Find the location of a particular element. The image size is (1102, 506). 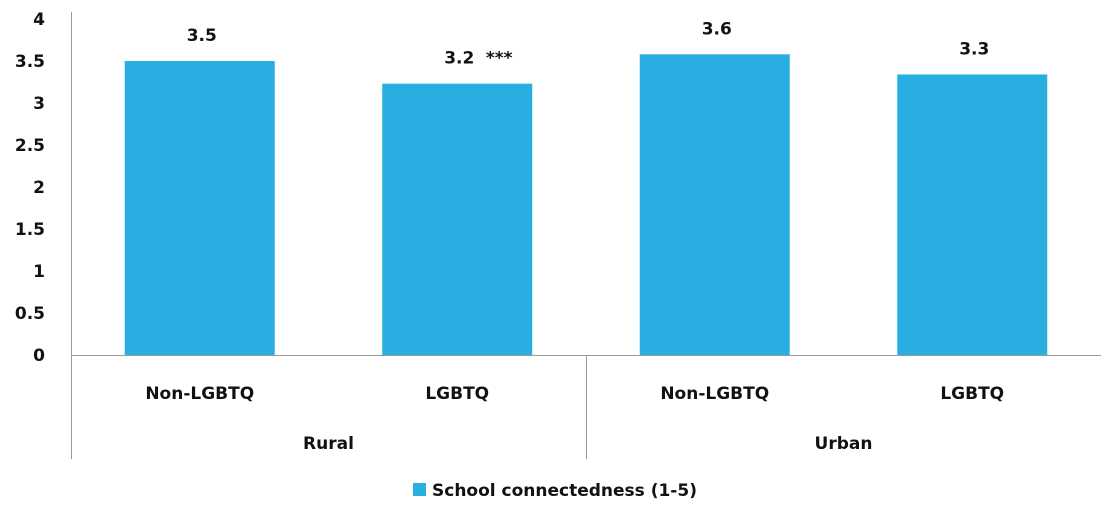

y-tick-label: 3.5 is located at coordinates (30, 62).